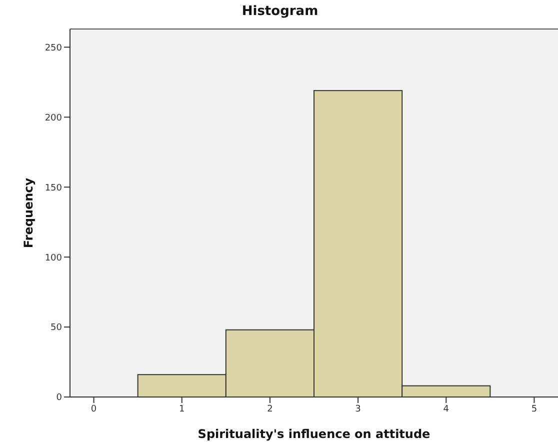  Describe the element at coordinates (446, 409) in the screenshot. I see `x-tick-label: 4` at that location.